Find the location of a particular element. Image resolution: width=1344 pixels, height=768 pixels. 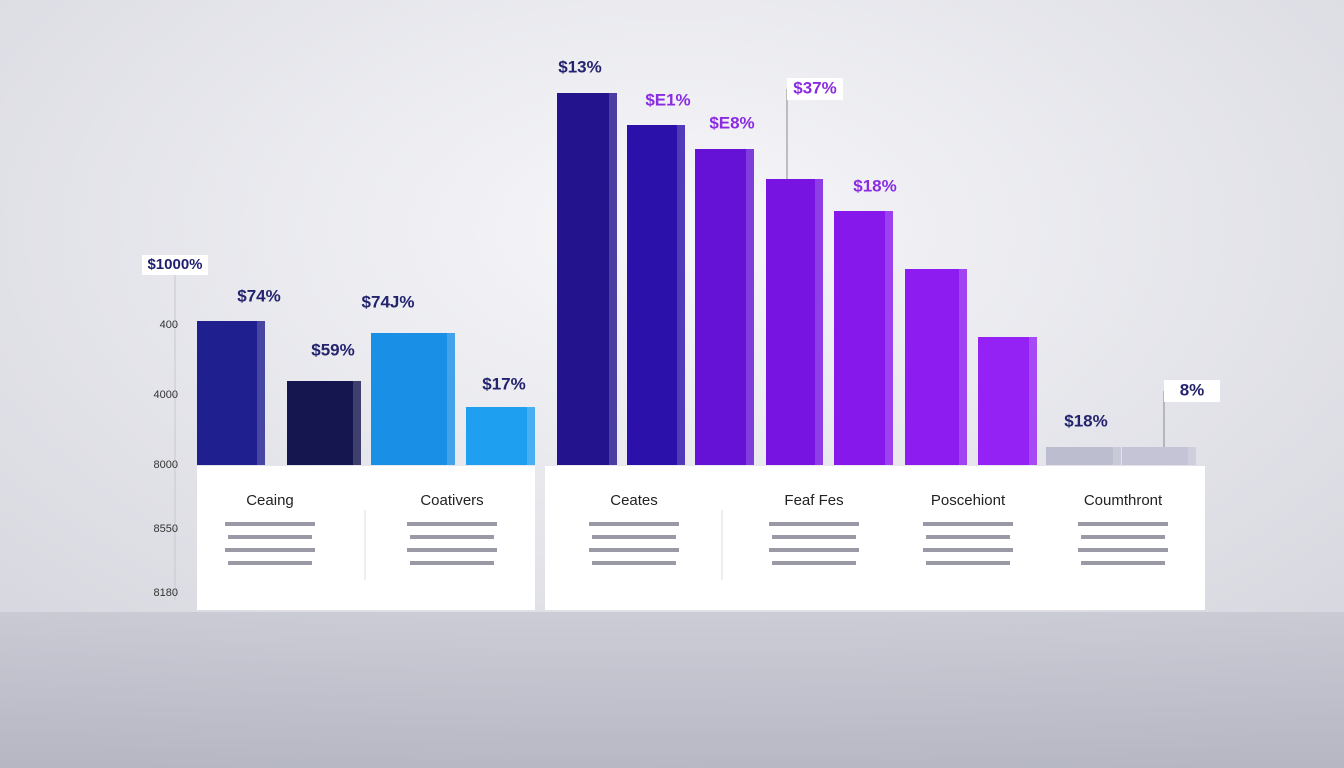

value-label: $74% is located at coordinates (258, 295).